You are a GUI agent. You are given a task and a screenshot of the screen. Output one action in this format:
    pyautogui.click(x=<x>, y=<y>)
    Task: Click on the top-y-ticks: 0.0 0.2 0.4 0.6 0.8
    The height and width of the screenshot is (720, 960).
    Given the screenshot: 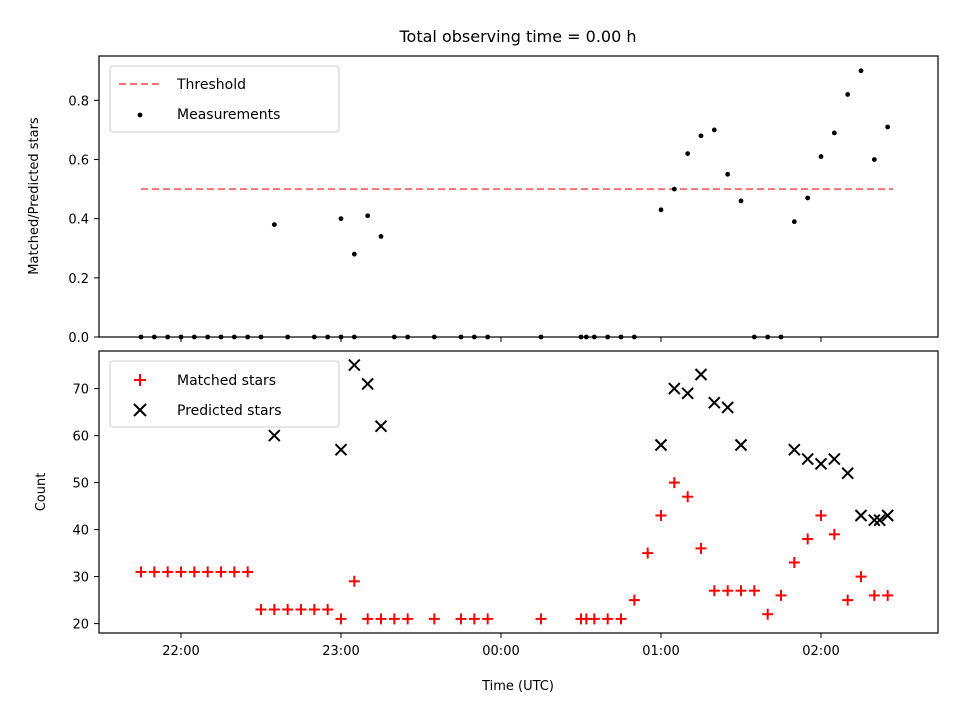 What is the action you would take?
    pyautogui.click(x=83, y=220)
    